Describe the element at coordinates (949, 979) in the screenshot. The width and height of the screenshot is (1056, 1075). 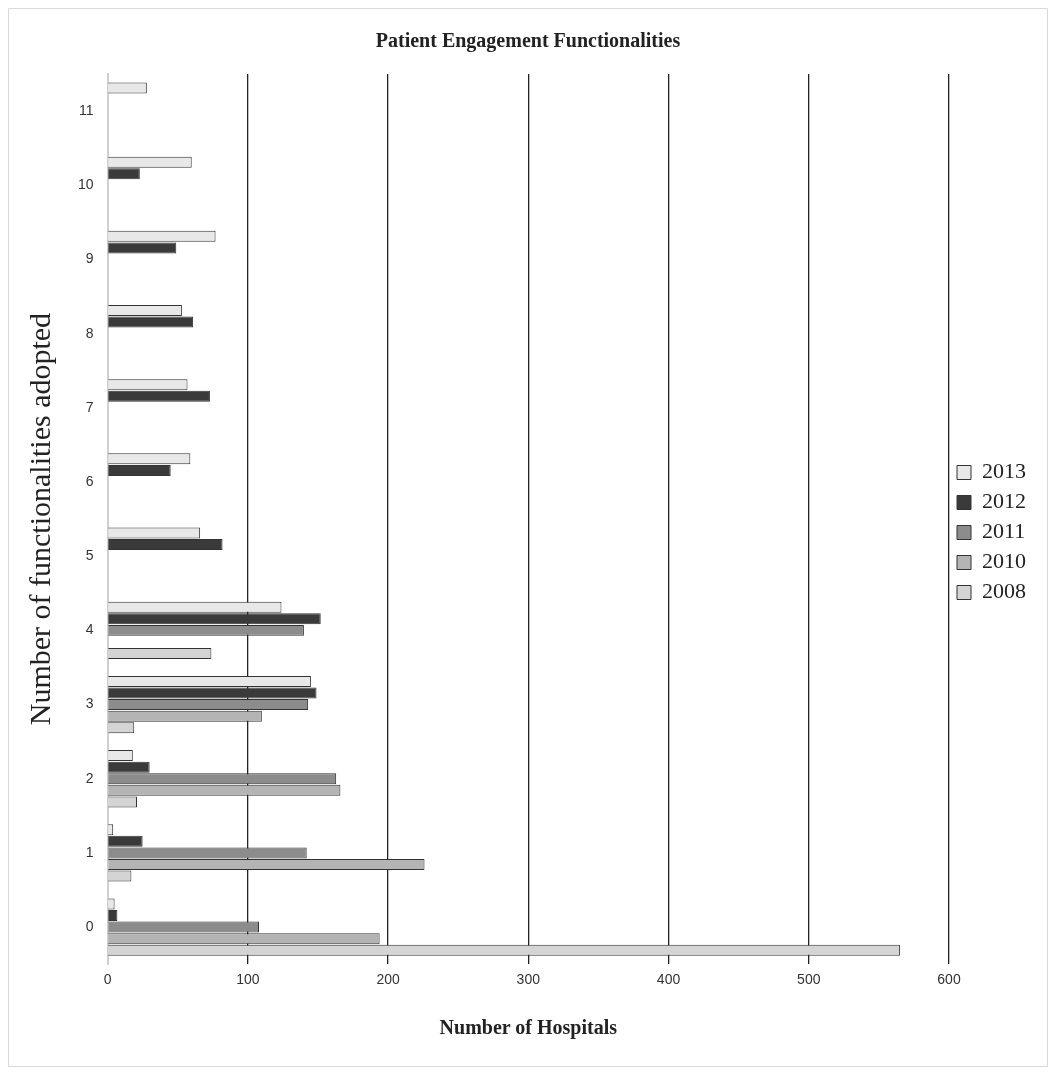
I see `x-tick-label: 600` at that location.